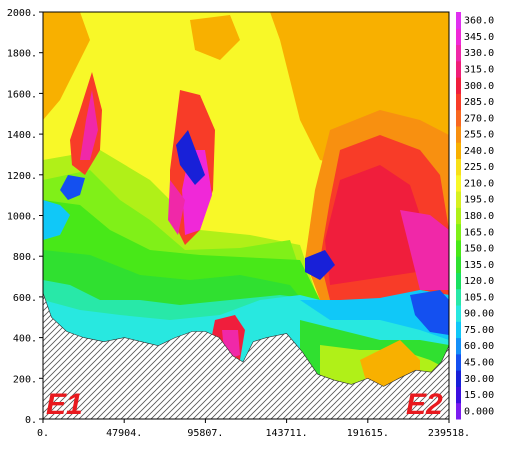  Describe the element at coordinates (424, 404) in the screenshot. I see `annotation-e2: E2` at that location.